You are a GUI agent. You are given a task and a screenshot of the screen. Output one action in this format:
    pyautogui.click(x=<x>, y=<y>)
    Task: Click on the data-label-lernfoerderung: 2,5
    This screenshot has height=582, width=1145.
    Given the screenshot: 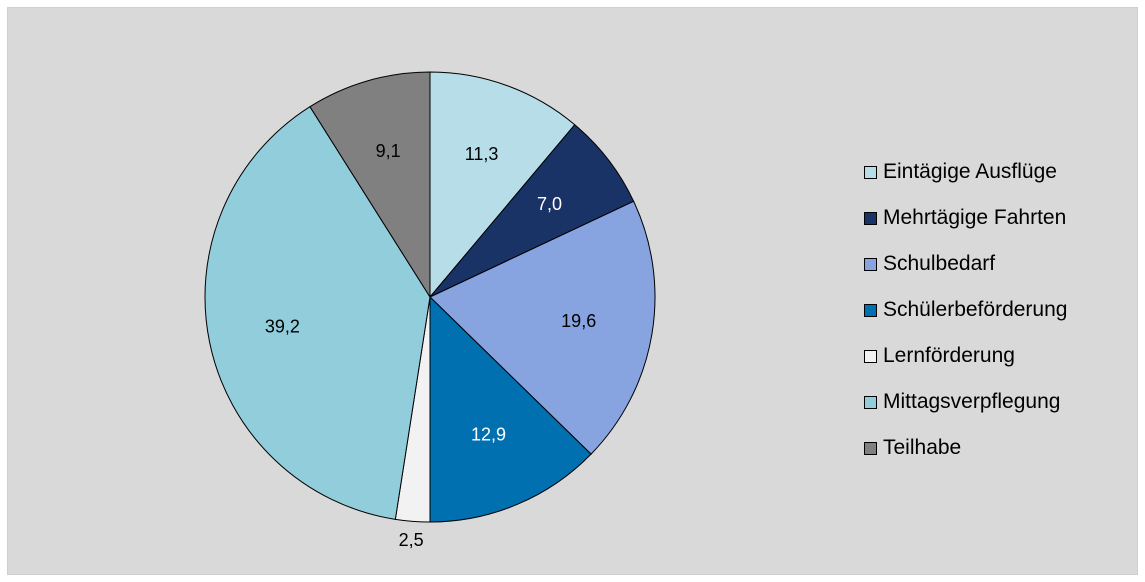 What is the action you would take?
    pyautogui.click(x=411, y=540)
    